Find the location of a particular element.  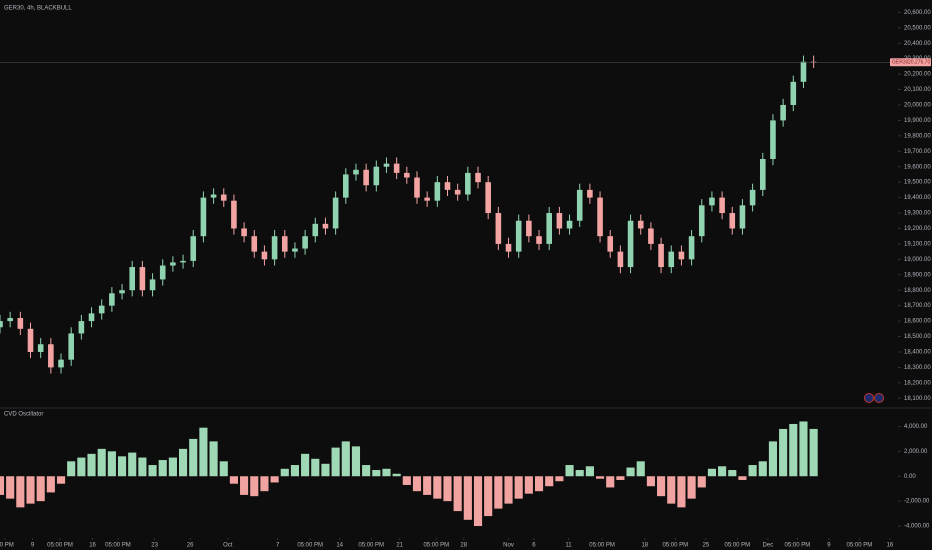

y-tick-label: 20,500.00 is located at coordinates (917, 28).